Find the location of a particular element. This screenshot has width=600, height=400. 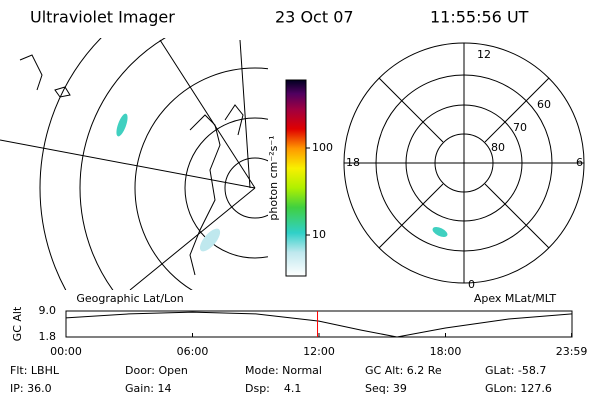

cb-tick-label: 10 is located at coordinates (319, 234).